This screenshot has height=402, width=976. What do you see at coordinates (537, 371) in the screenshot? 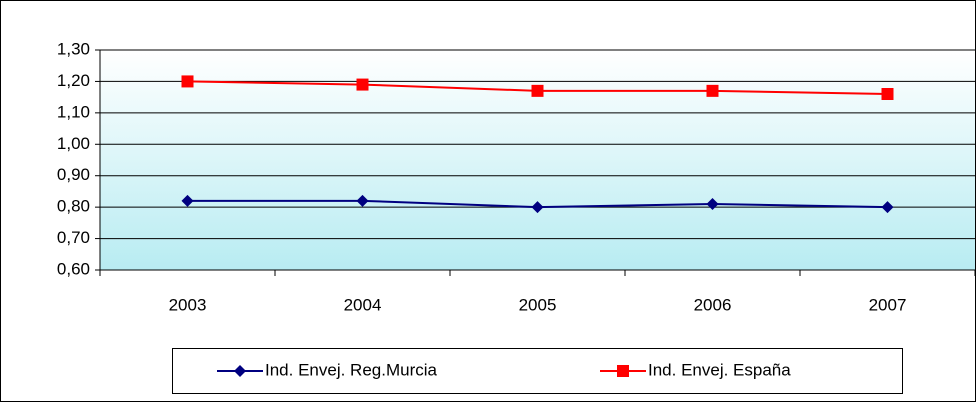
I see `legend-box` at bounding box center [537, 371].